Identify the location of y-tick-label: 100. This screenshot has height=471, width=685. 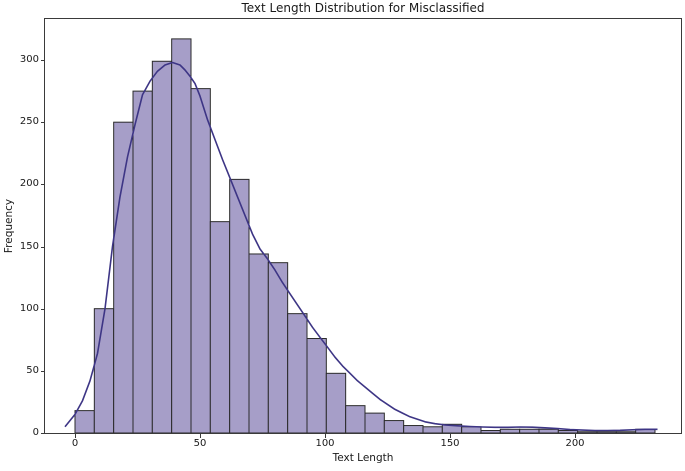
(29, 308).